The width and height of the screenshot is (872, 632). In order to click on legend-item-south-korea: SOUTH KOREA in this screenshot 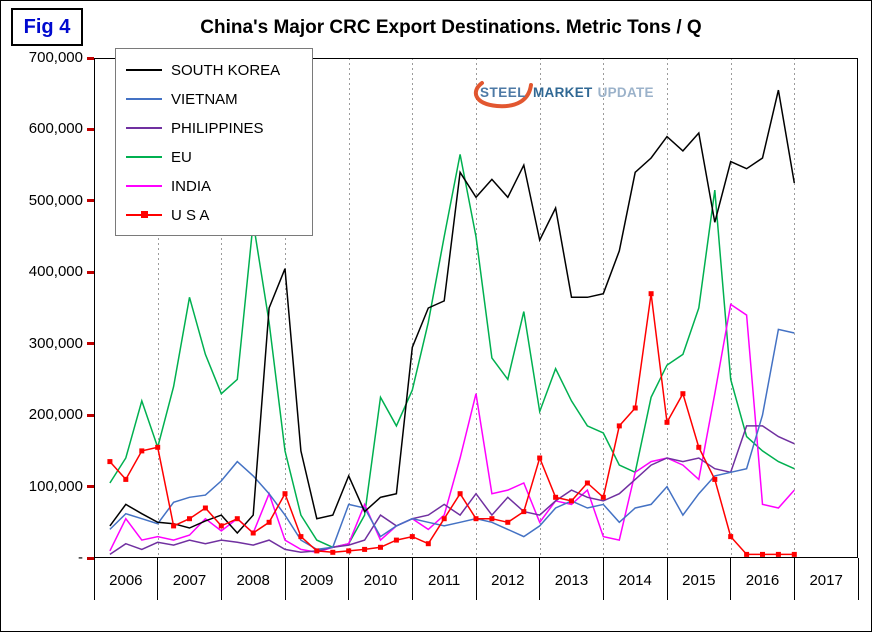, I will do `click(214, 70)`.